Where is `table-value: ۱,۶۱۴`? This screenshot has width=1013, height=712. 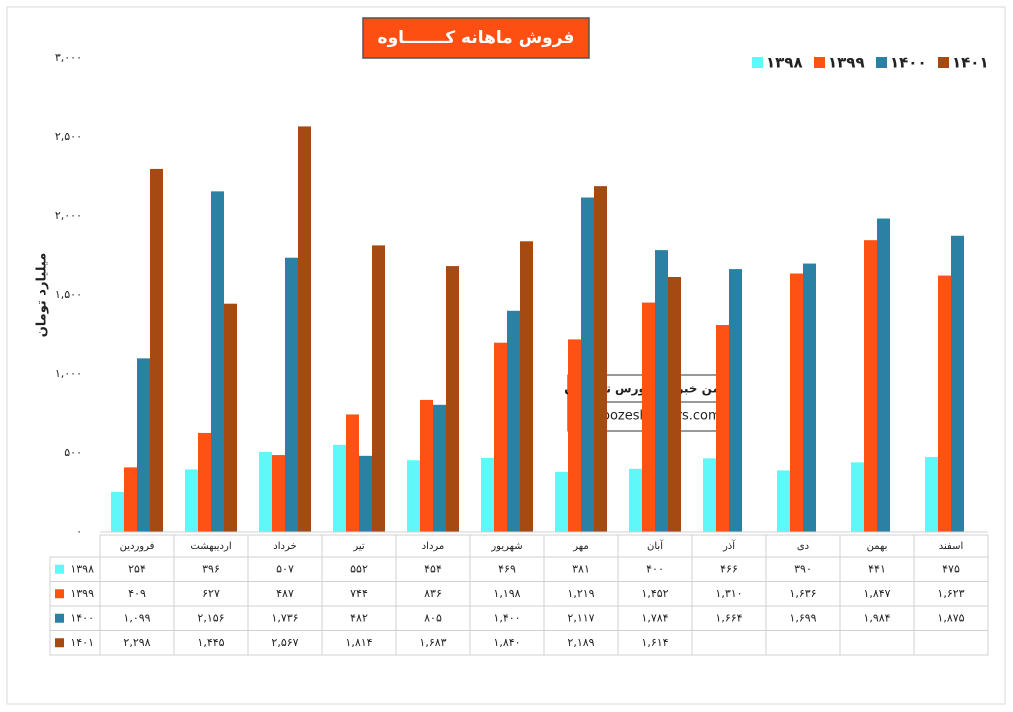
table-value: ۱,۶۱۴ is located at coordinates (654, 642).